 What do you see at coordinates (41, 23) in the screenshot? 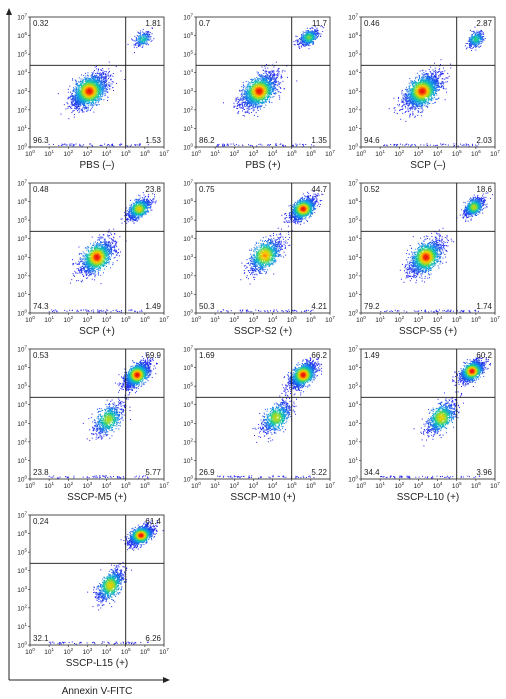
I see `quadrant-value-upper-left: 0.32` at bounding box center [41, 23].